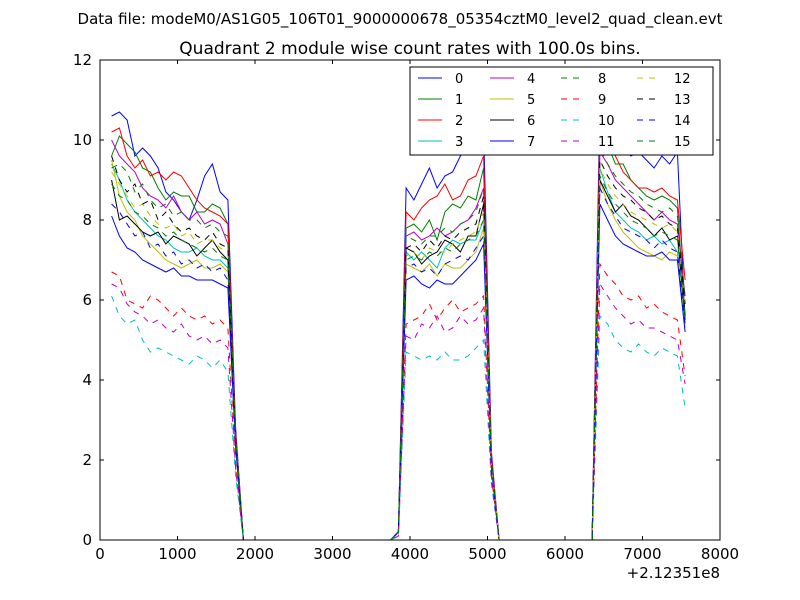 This screenshot has height=600, width=800. I want to click on legend-label-14: 14, so click(682, 121).